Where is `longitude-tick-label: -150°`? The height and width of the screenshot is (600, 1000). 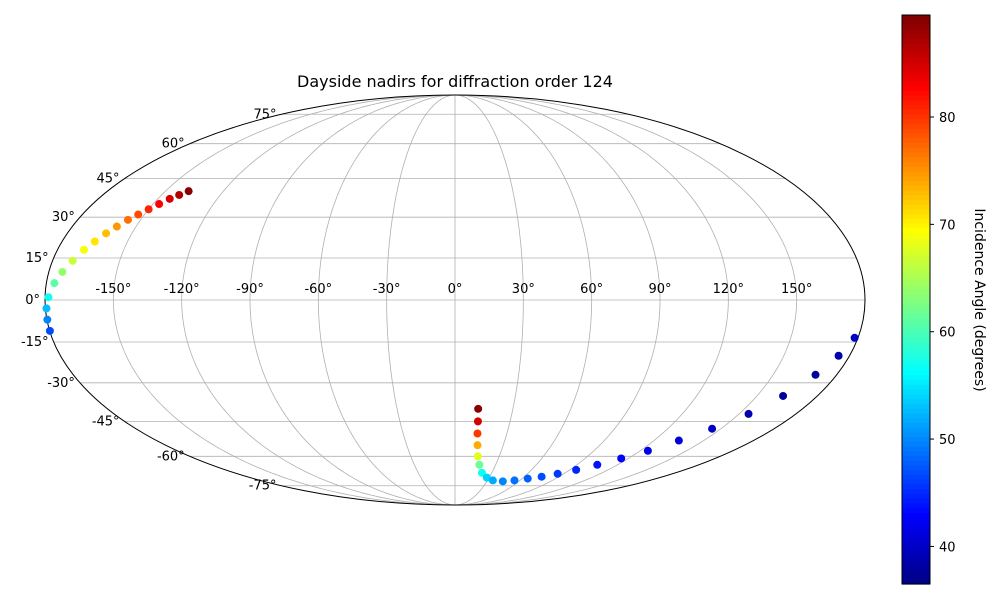
longitude-tick-label: -150° is located at coordinates (113, 289).